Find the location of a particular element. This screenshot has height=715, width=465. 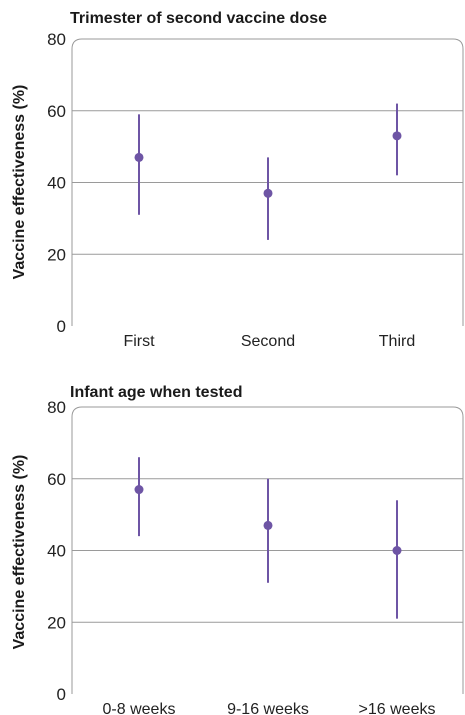

chart-1-y-tick-label: 60 is located at coordinates (56, 111).